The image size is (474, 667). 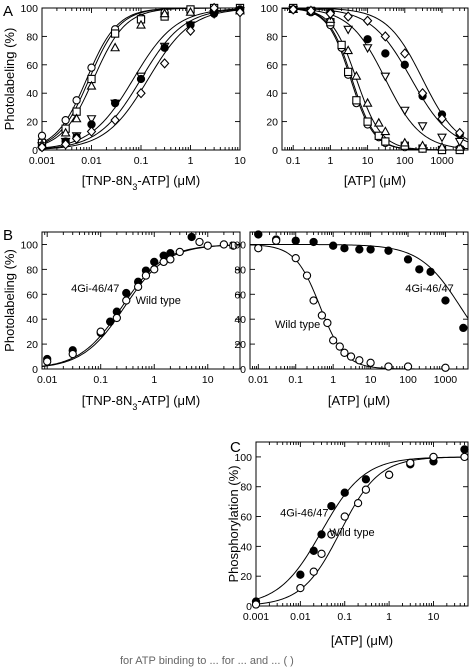 I want to click on chart-panel-a-right: 0.1 1 10 100 1000 0 20 40 60 80 100 [ATP] (μM), so click(x=364, y=95).